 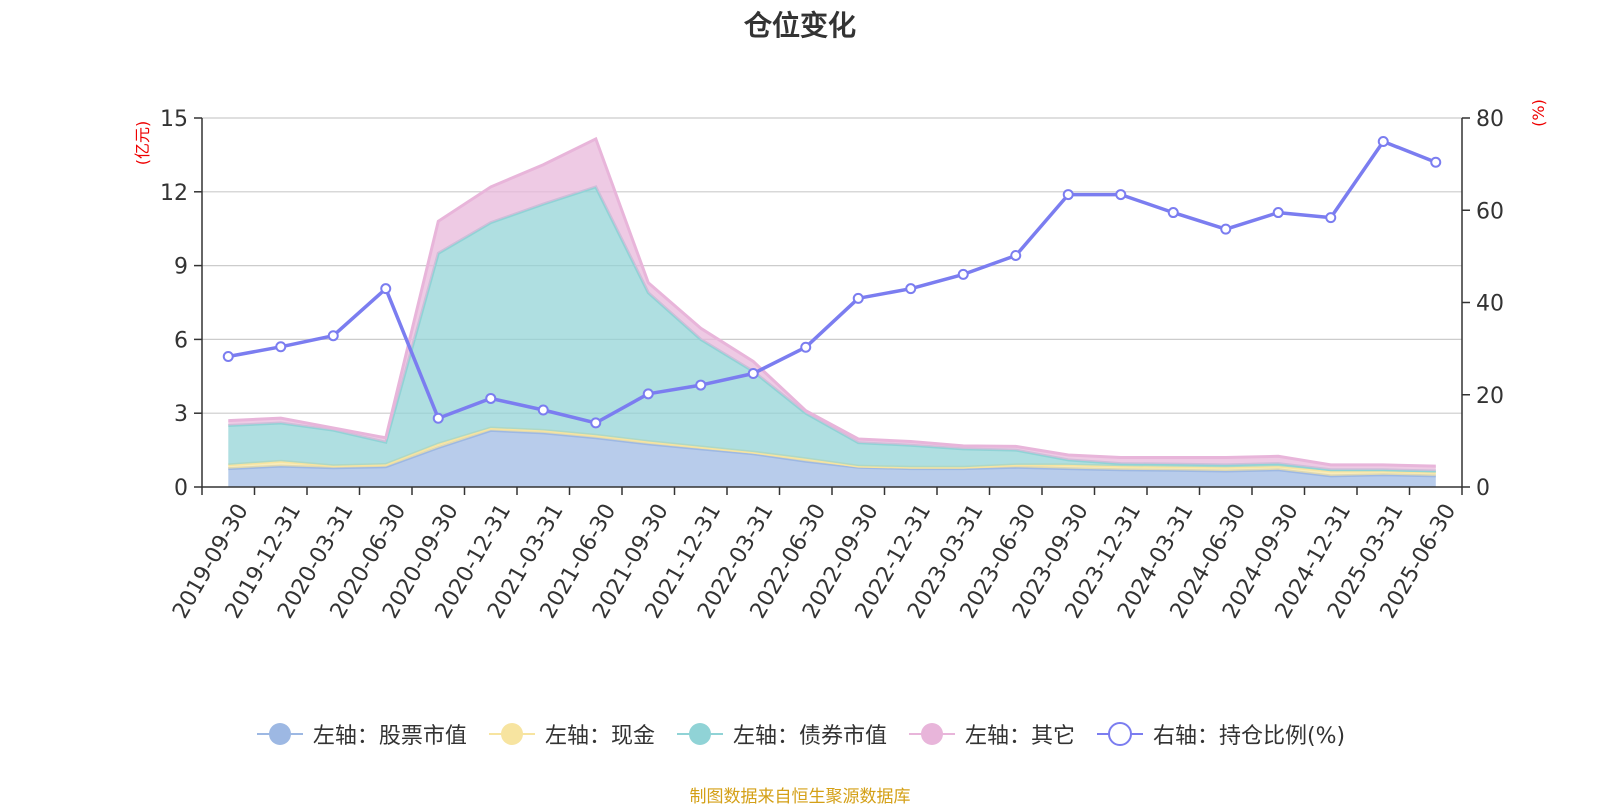 I want to click on right-axis-title: (%), so click(x=1538, y=113).